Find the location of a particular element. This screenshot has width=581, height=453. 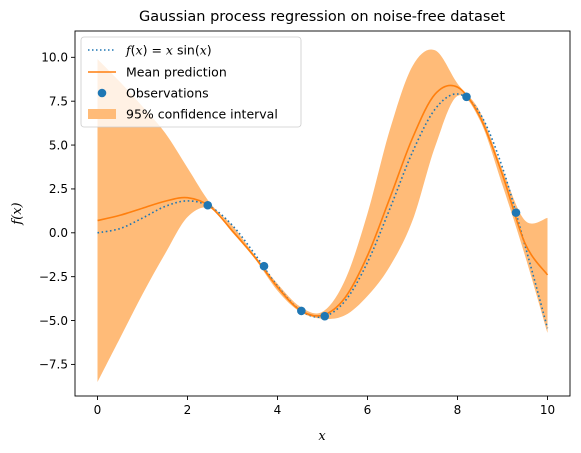

y-axis-label-text: f(x) is located at coordinates (17, 213).